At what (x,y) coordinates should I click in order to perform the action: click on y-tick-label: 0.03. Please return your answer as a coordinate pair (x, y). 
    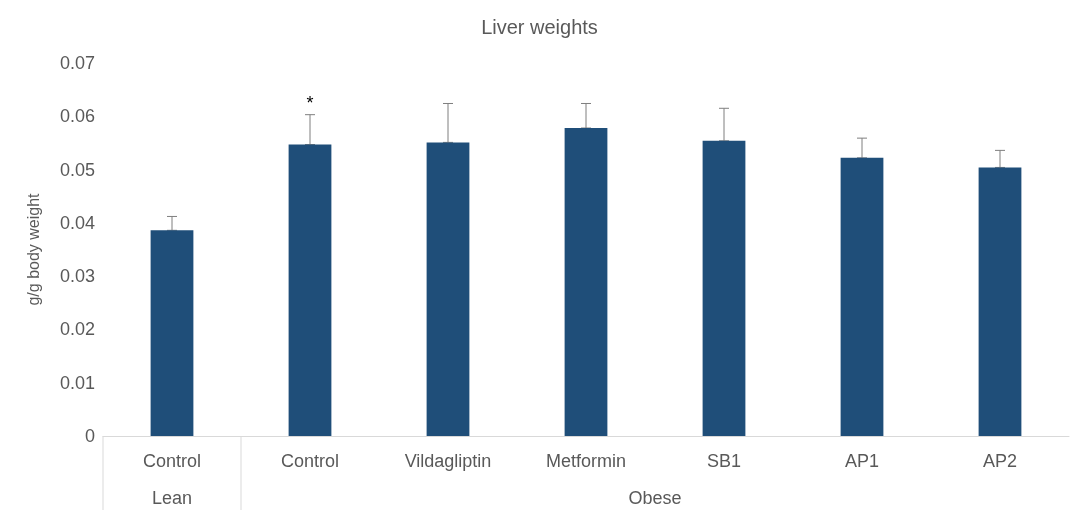
    Looking at the image, I should click on (77, 276).